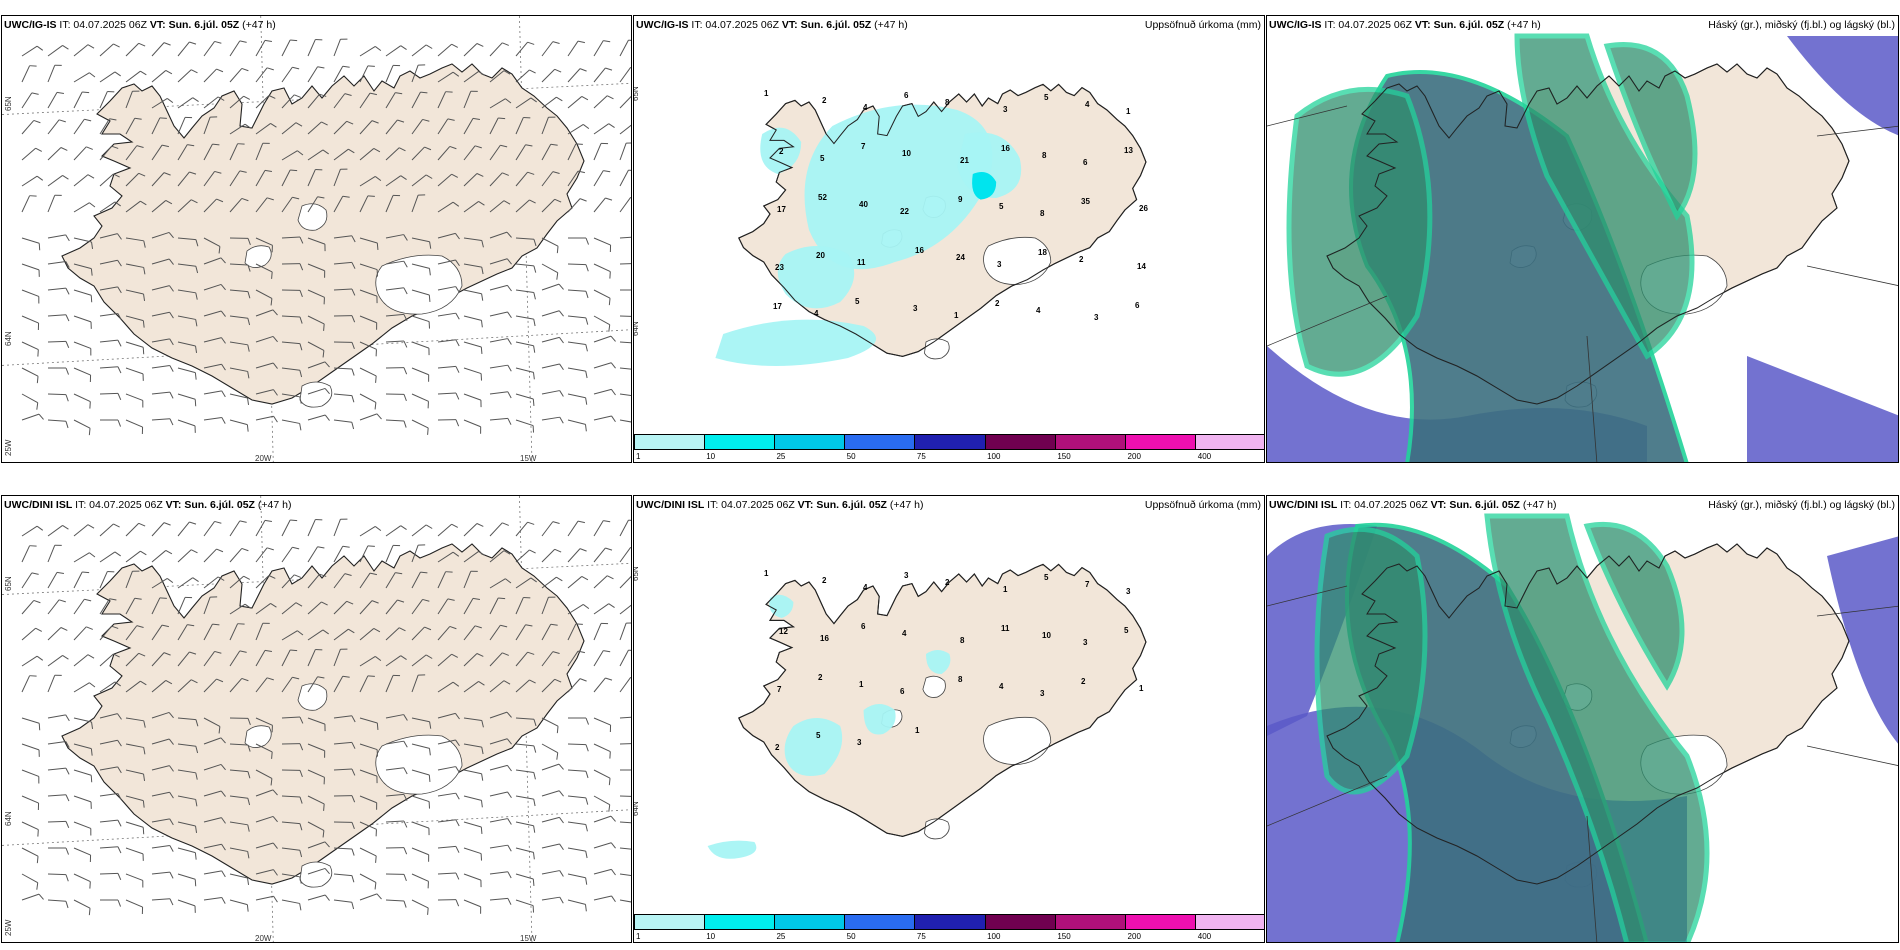 The image size is (1900, 950). Describe the element at coordinates (956, 315) in the screenshot. I see `precip-value-label: 1` at that location.